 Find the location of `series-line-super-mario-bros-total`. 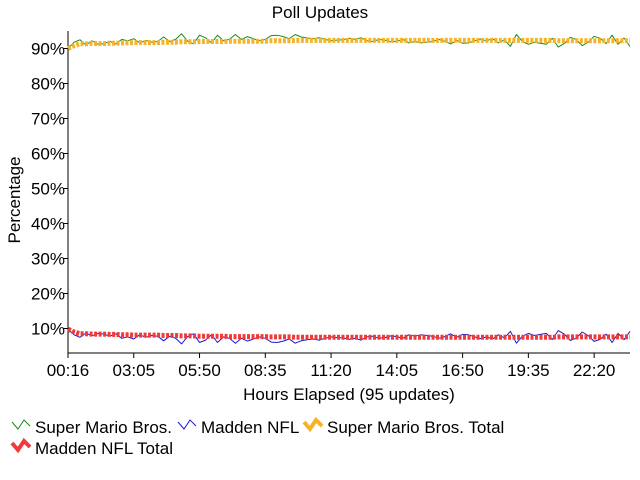

series-line-super-mario-bros-total is located at coordinates (348, 44).